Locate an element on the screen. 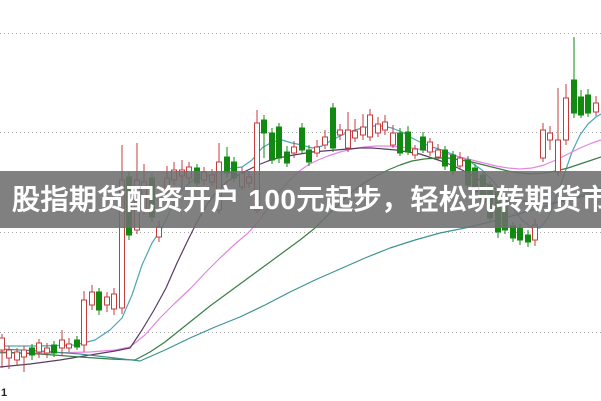 The width and height of the screenshot is (601, 401). promo-banner: 股指期货配资开户 100元起步，轻松玩转期货市场 is located at coordinates (300, 199).